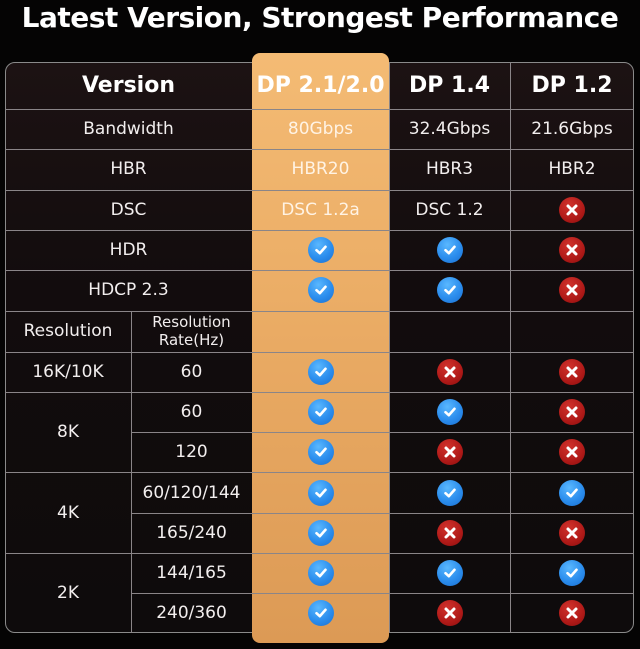  Describe the element at coordinates (320, 17) in the screenshot. I see `page-title: Latest Version, Strongest Performance` at that location.